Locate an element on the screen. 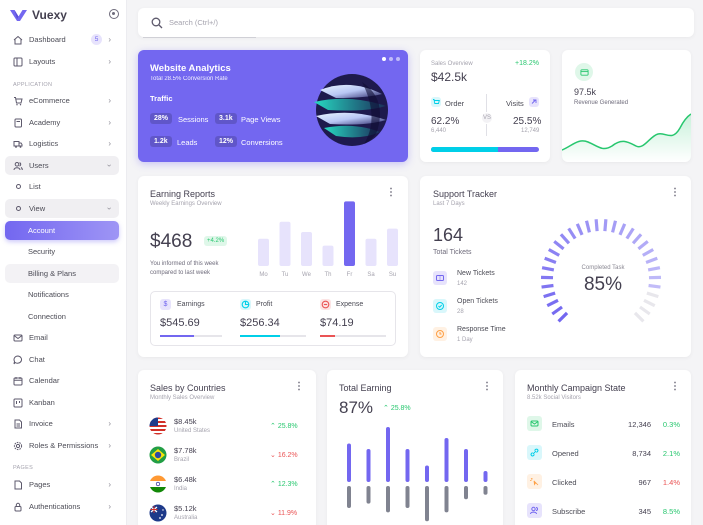 This screenshot has width=703, height=525. sidebar-item-label: Invoice is located at coordinates (41, 423).